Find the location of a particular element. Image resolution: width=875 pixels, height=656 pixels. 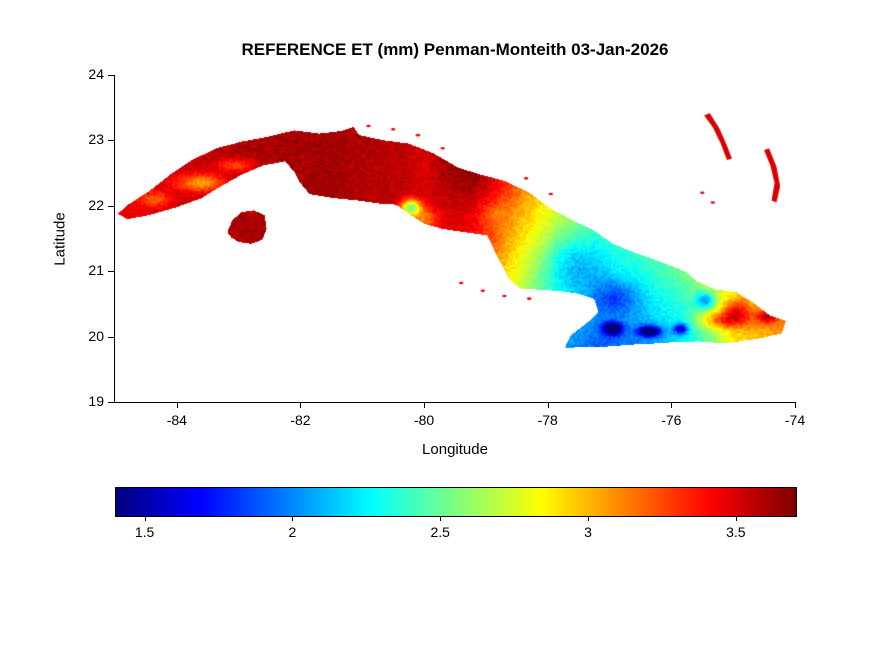

colorbar-tick-label: 1.5 is located at coordinates (144, 532).